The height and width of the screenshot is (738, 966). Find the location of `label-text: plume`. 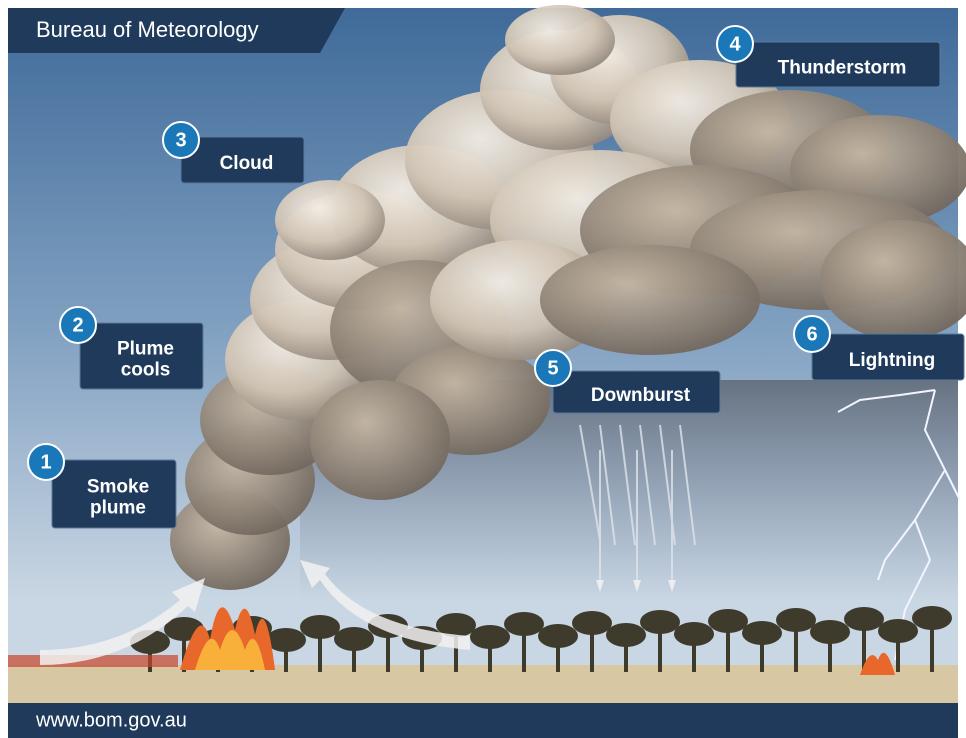

label-text: plume is located at coordinates (118, 508).